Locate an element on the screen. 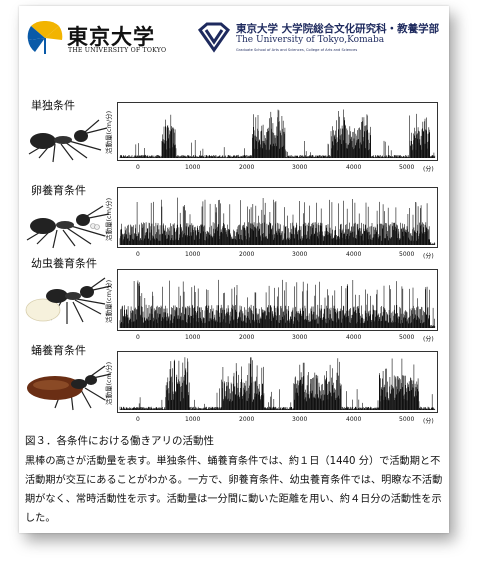 This screenshot has width=480, height=561. panel-2-xtick: 5000 is located at coordinates (407, 254).